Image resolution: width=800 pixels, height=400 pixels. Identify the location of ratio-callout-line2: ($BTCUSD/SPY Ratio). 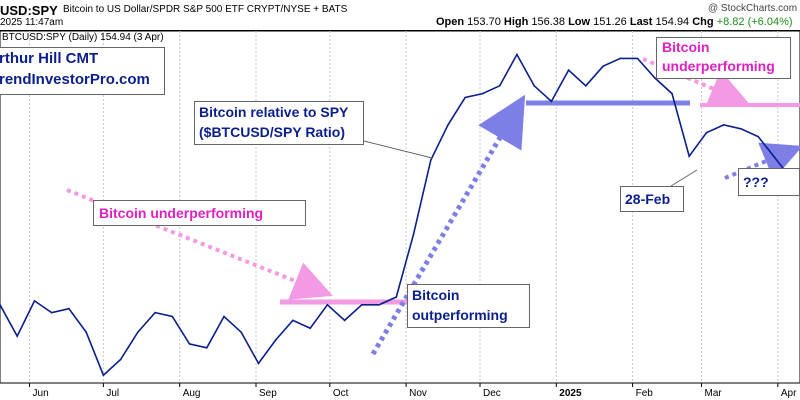
(272, 132).